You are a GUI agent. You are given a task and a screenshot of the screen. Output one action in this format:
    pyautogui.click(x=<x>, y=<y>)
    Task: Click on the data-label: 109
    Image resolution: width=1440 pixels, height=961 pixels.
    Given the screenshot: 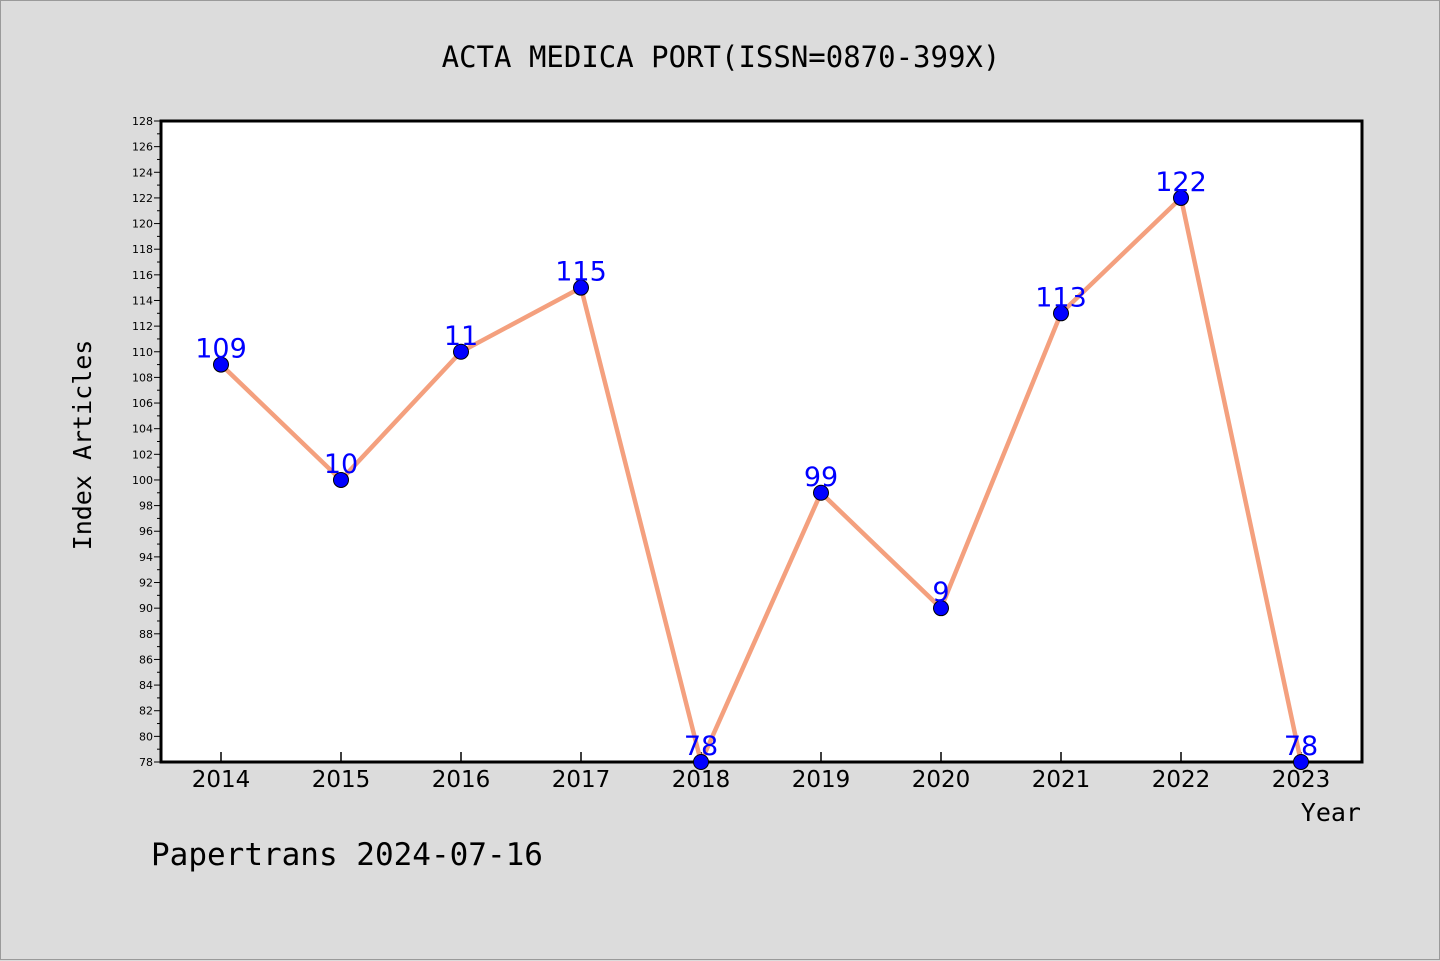 What is the action you would take?
    pyautogui.click(x=221, y=349)
    